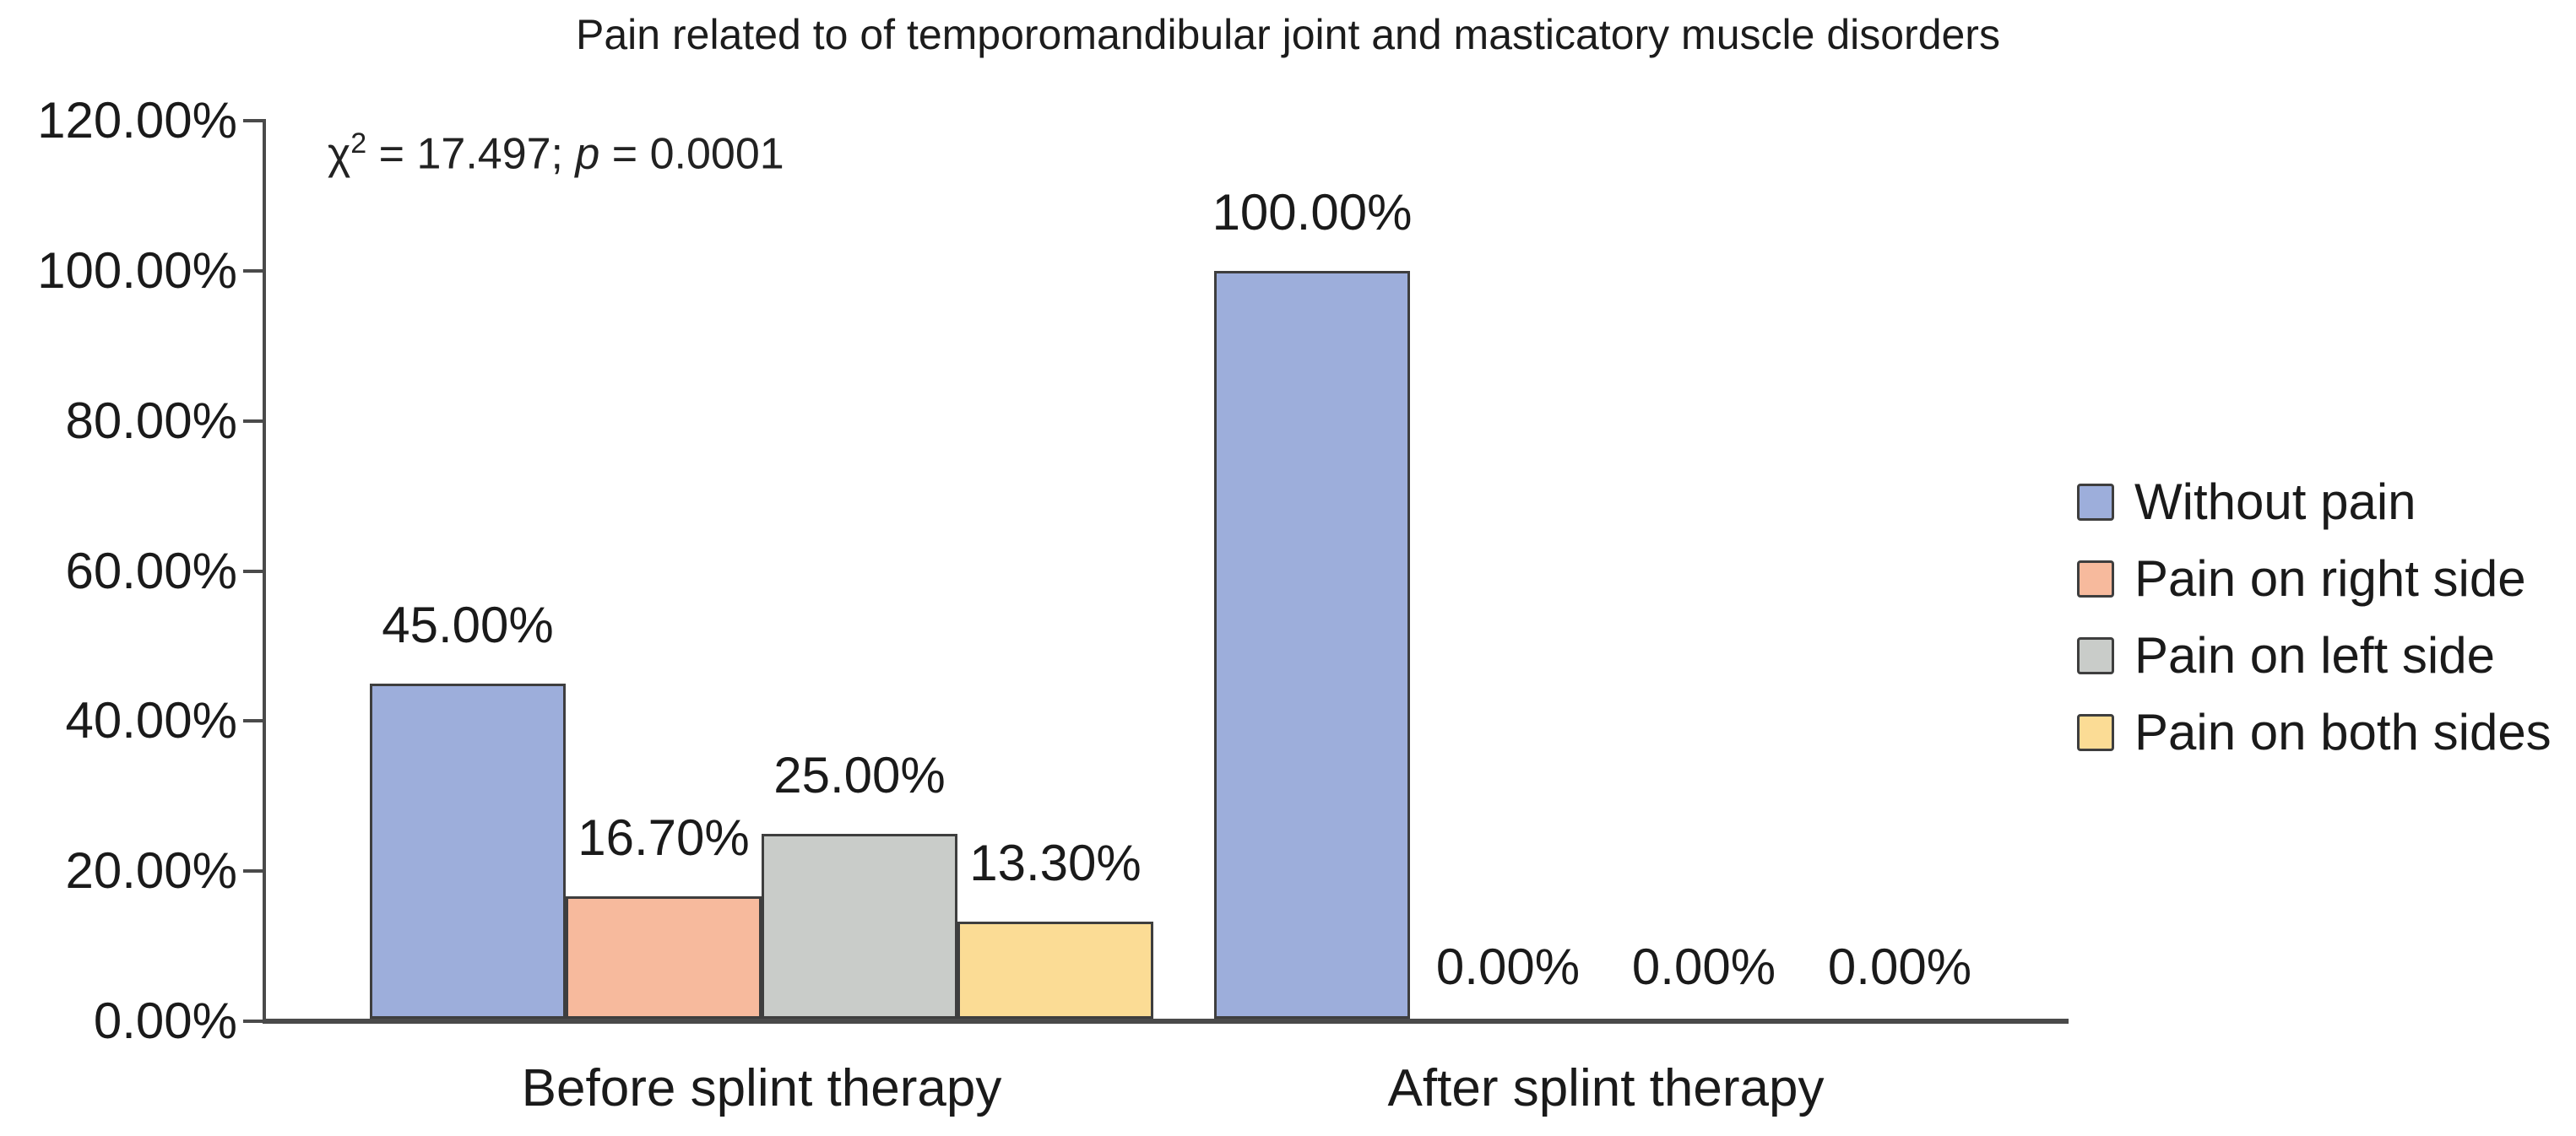 The width and height of the screenshot is (2576, 1136). I want to click on legend-item: Pain on both sides, so click(2314, 732).